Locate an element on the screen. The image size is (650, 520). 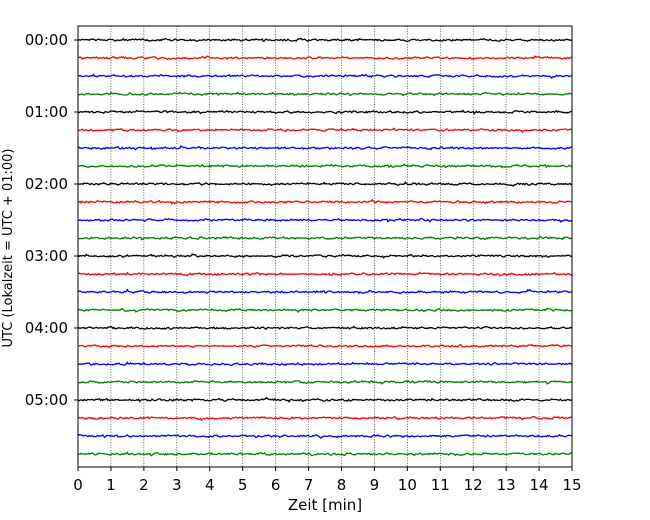
x-axis-label: Zeit [min] is located at coordinates (325, 505).